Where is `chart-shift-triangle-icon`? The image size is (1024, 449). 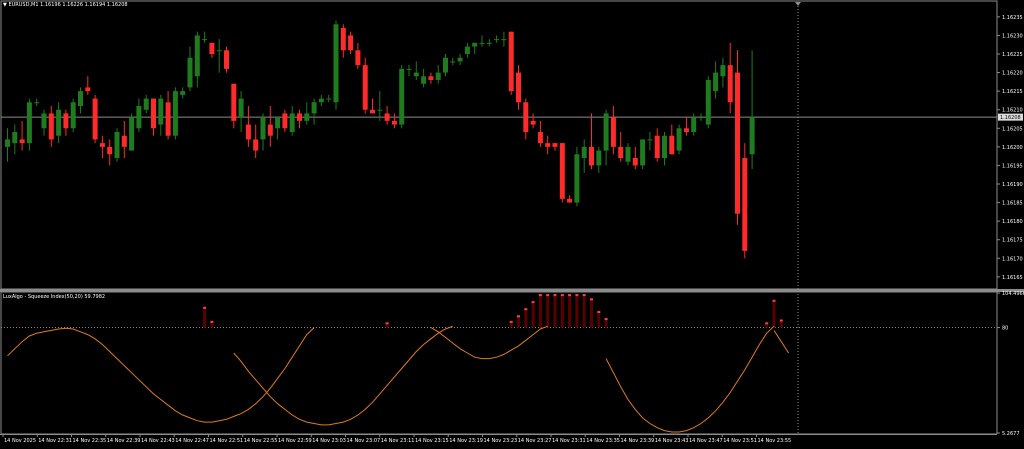 chart-shift-triangle-icon is located at coordinates (798, 4).